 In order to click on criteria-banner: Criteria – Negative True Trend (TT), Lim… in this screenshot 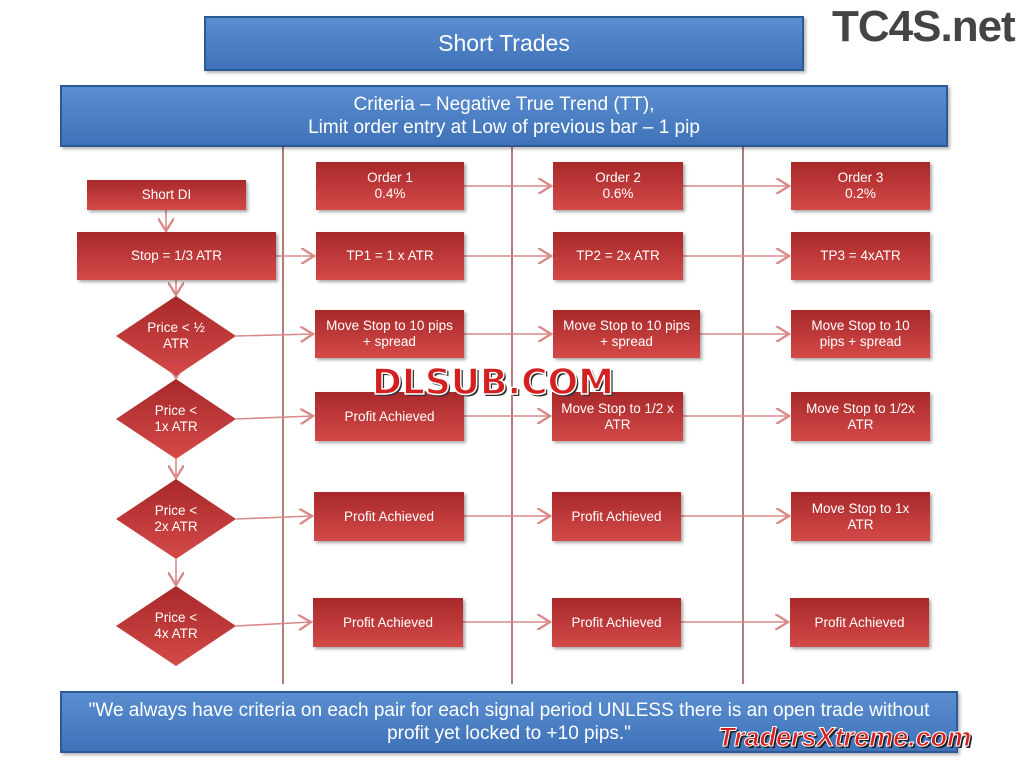, I will do `click(504, 116)`.